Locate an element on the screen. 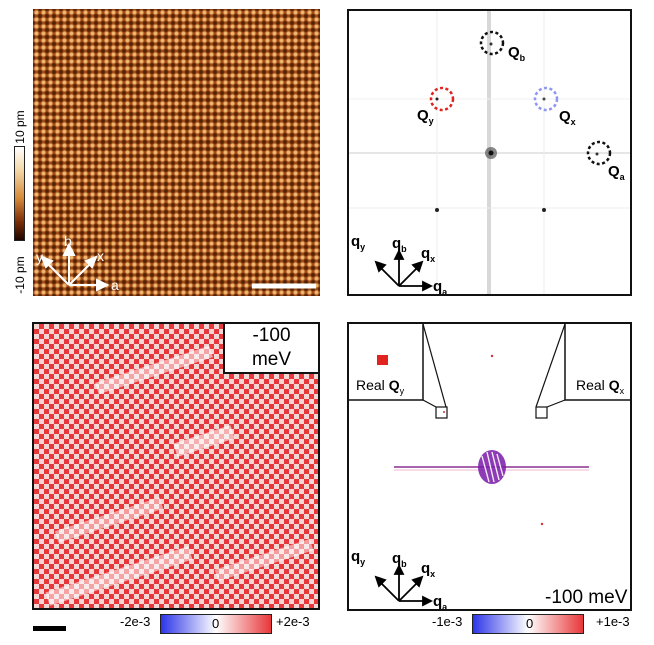 This screenshot has width=654, height=645. label-d-q-b: qb is located at coordinates (399, 559).